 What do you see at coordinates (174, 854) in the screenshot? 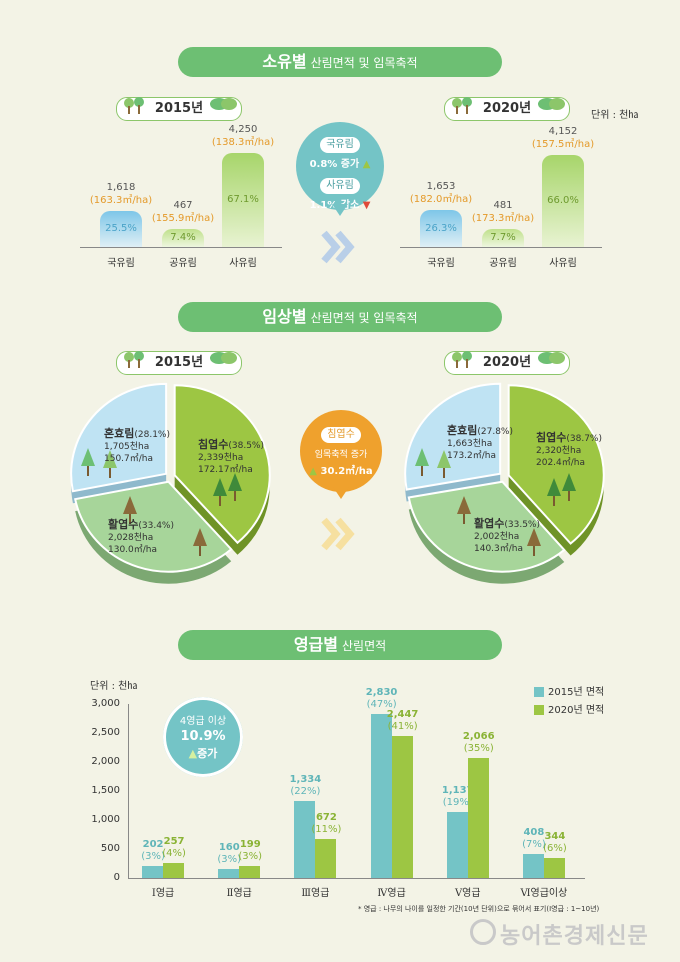
I see `age-bar-pct: (4%)` at bounding box center [174, 854].